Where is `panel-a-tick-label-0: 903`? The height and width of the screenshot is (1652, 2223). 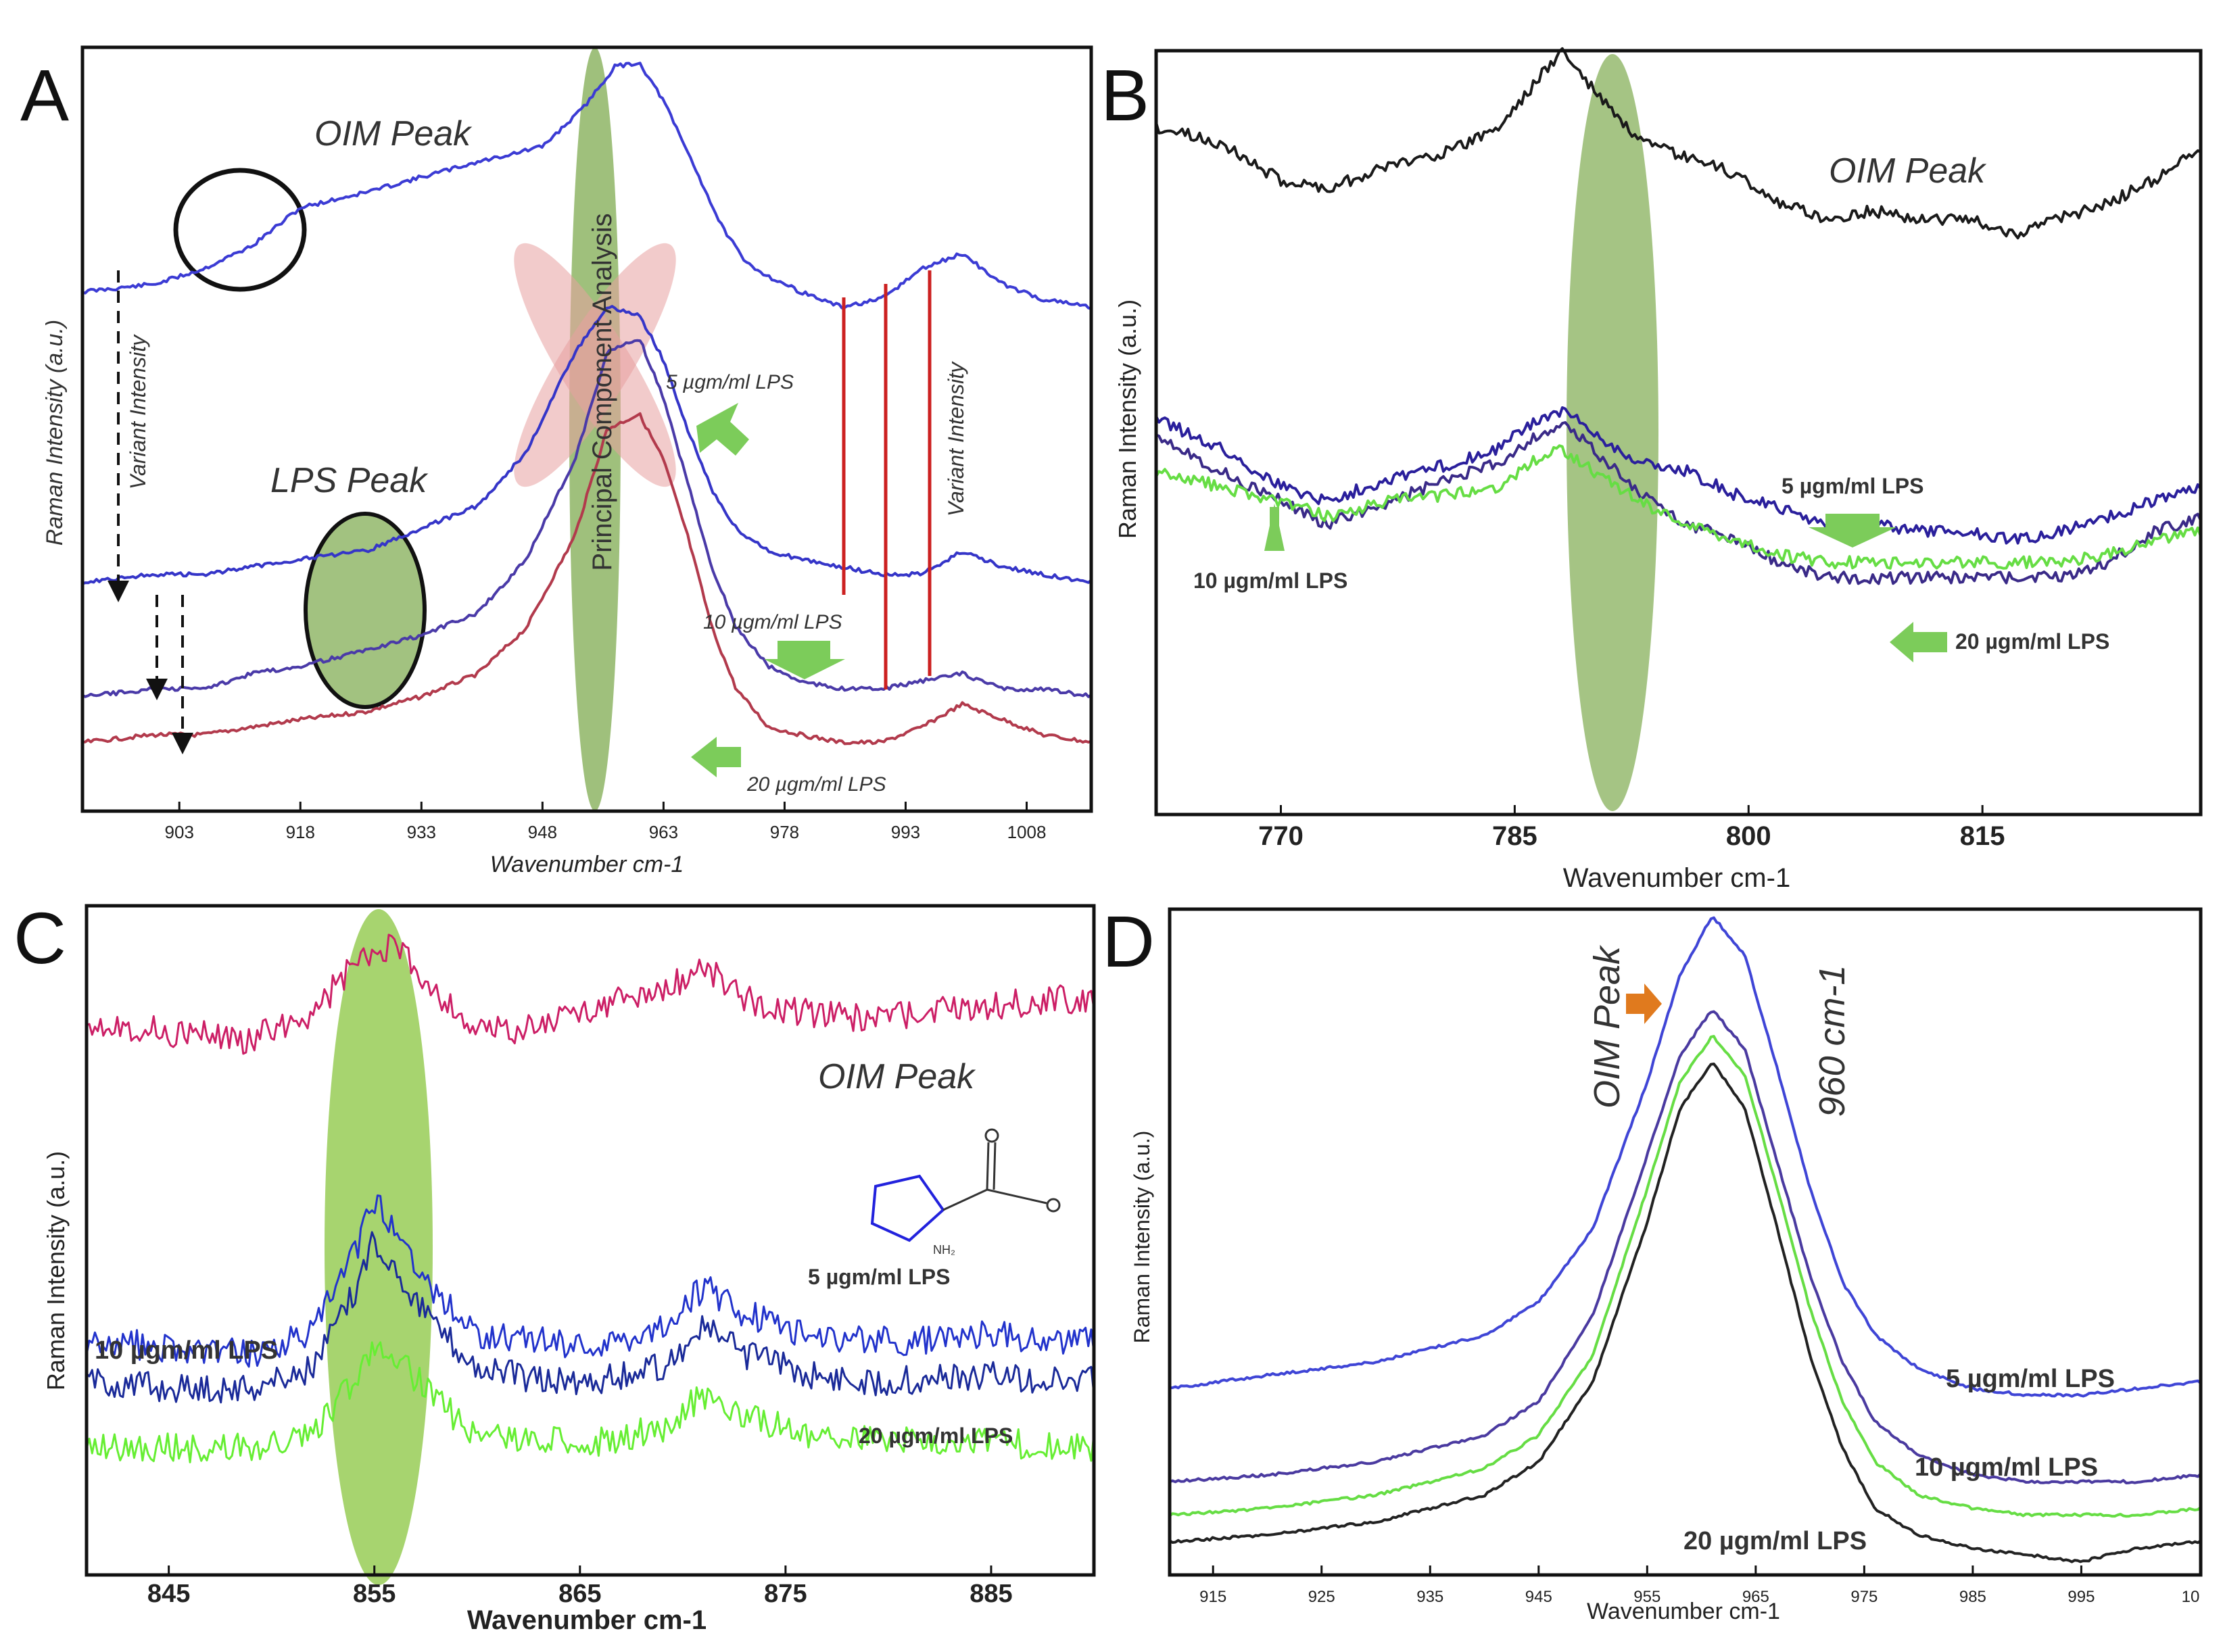 panel-a-tick-label-0: 903 is located at coordinates (180, 832).